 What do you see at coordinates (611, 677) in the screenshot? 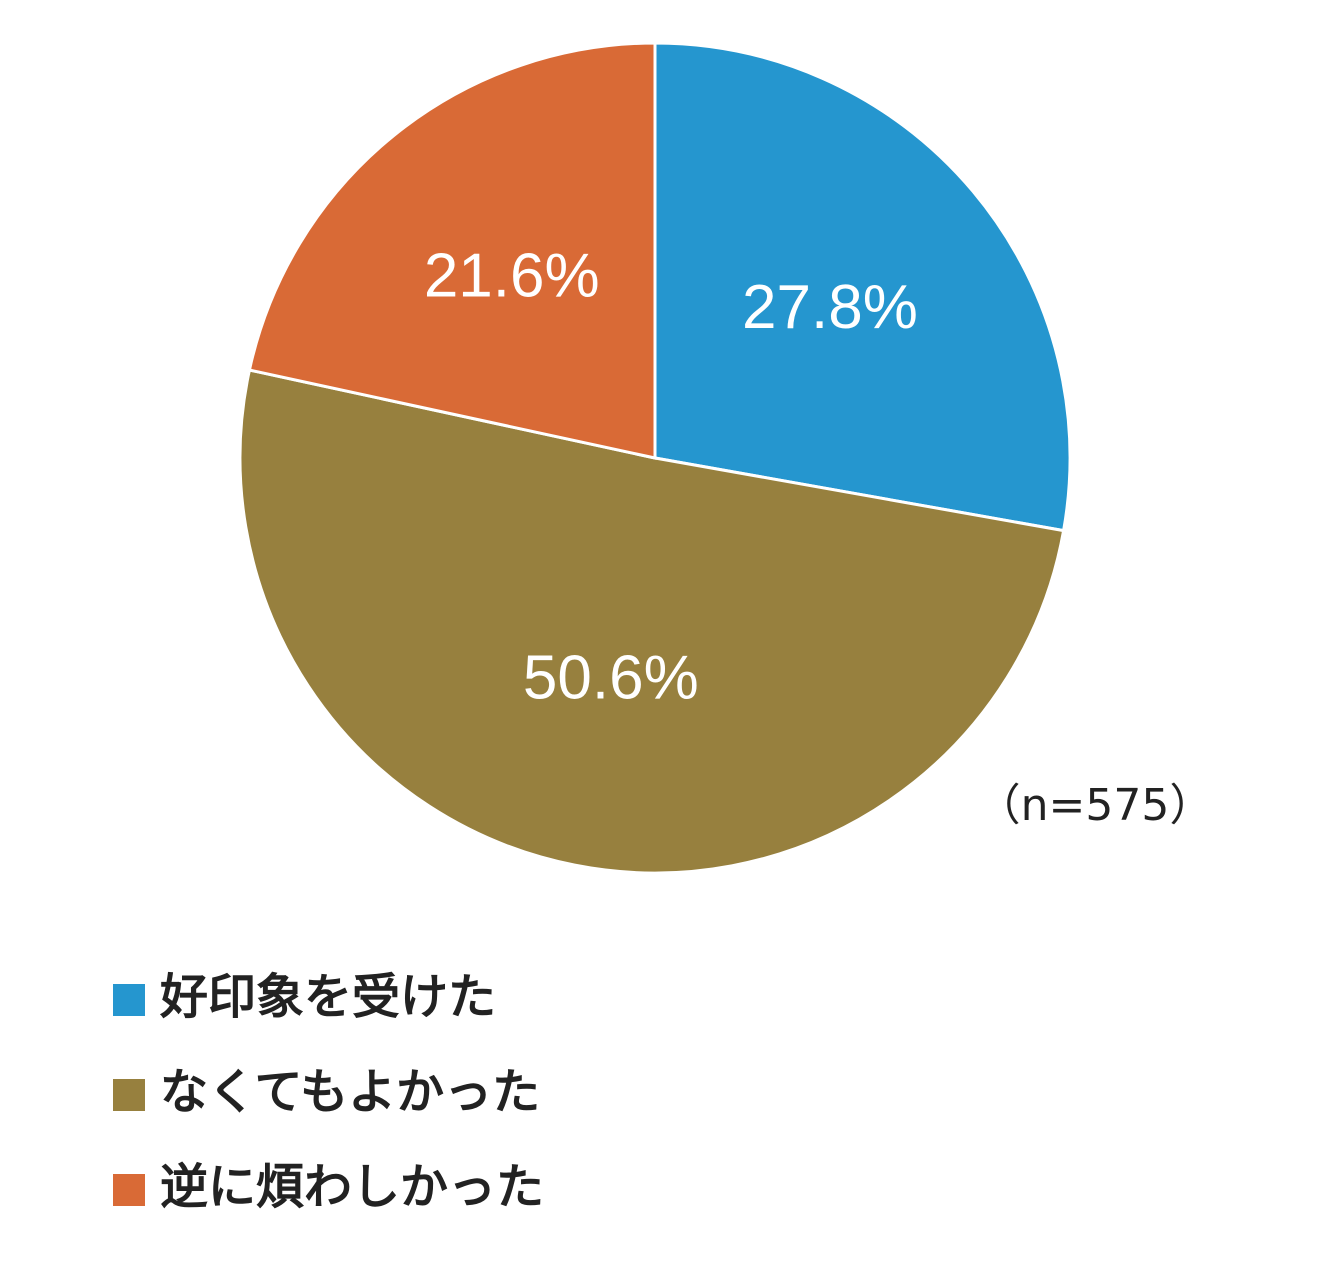
I see `value-label: 50.6%` at bounding box center [611, 677].